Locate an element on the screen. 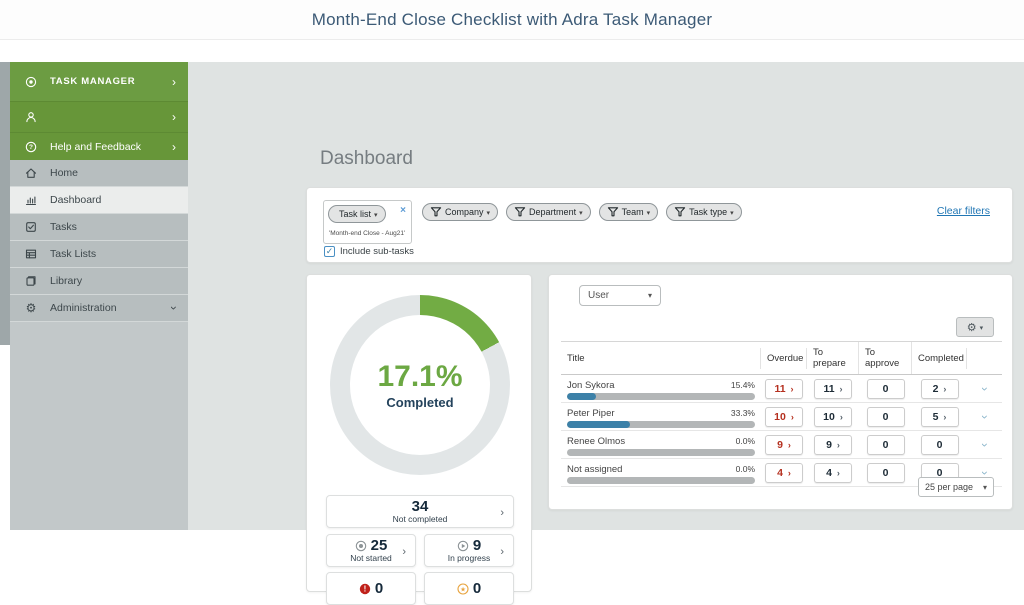  table-cell: 10 is located at coordinates (784, 416).